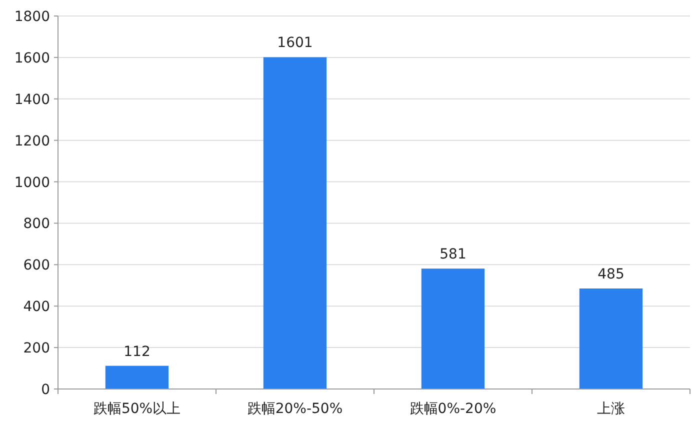 This screenshot has width=700, height=431. Describe the element at coordinates (137, 352) in the screenshot. I see `data-label: 112` at that location.